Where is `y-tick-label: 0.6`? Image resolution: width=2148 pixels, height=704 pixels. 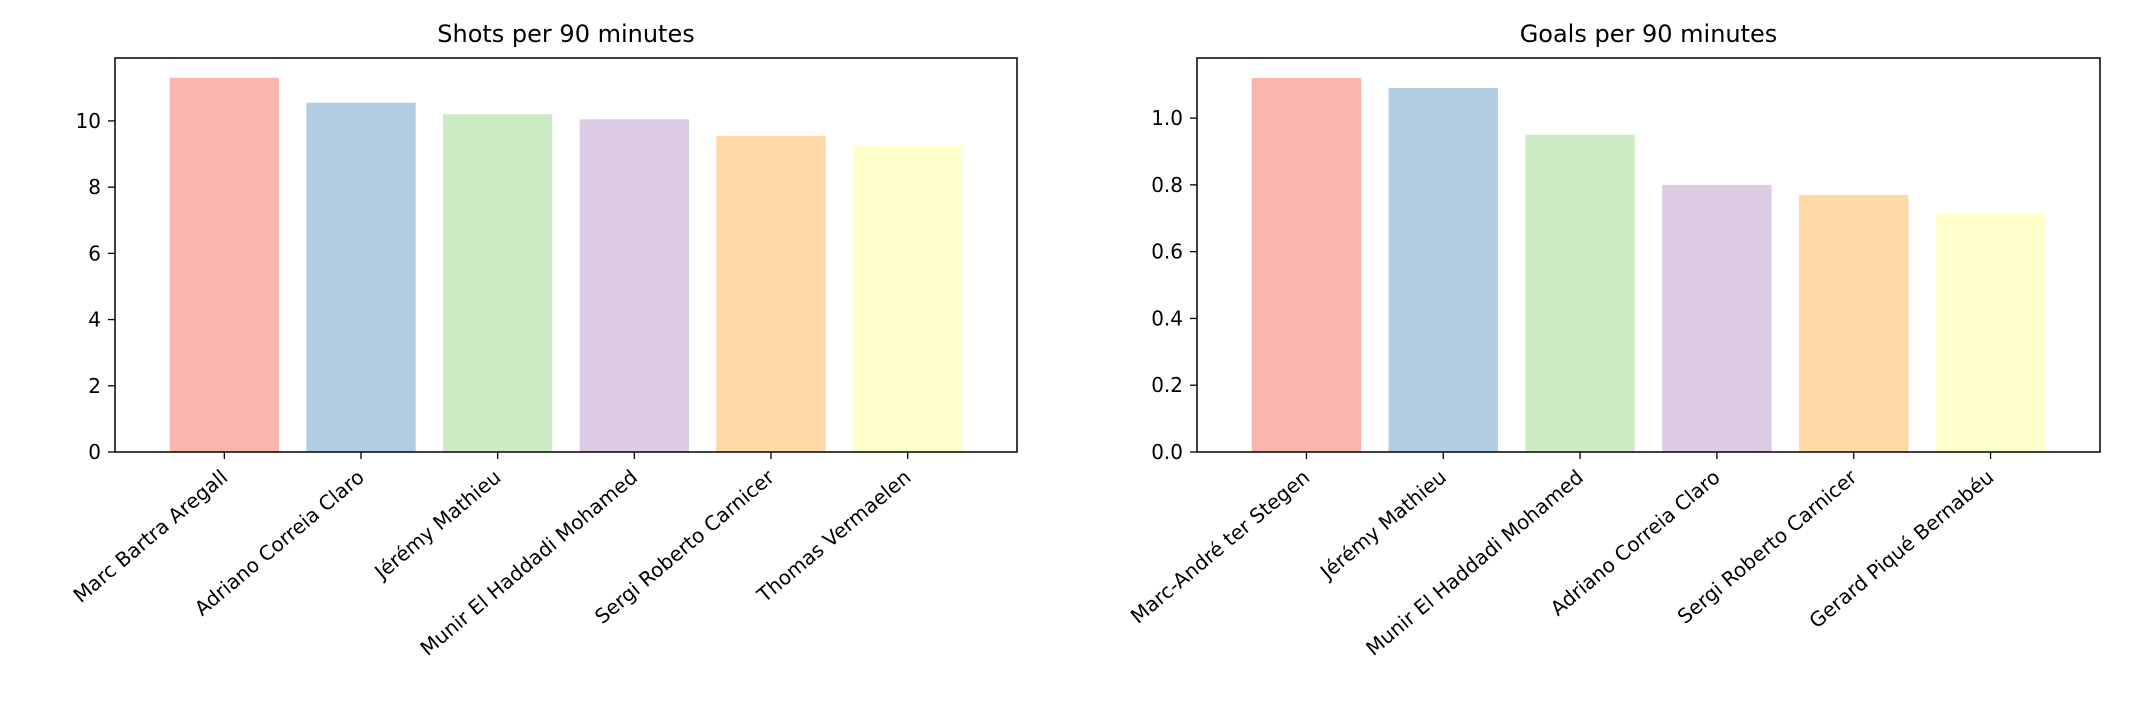
y-tick-label: 0.6 is located at coordinates (1167, 252).